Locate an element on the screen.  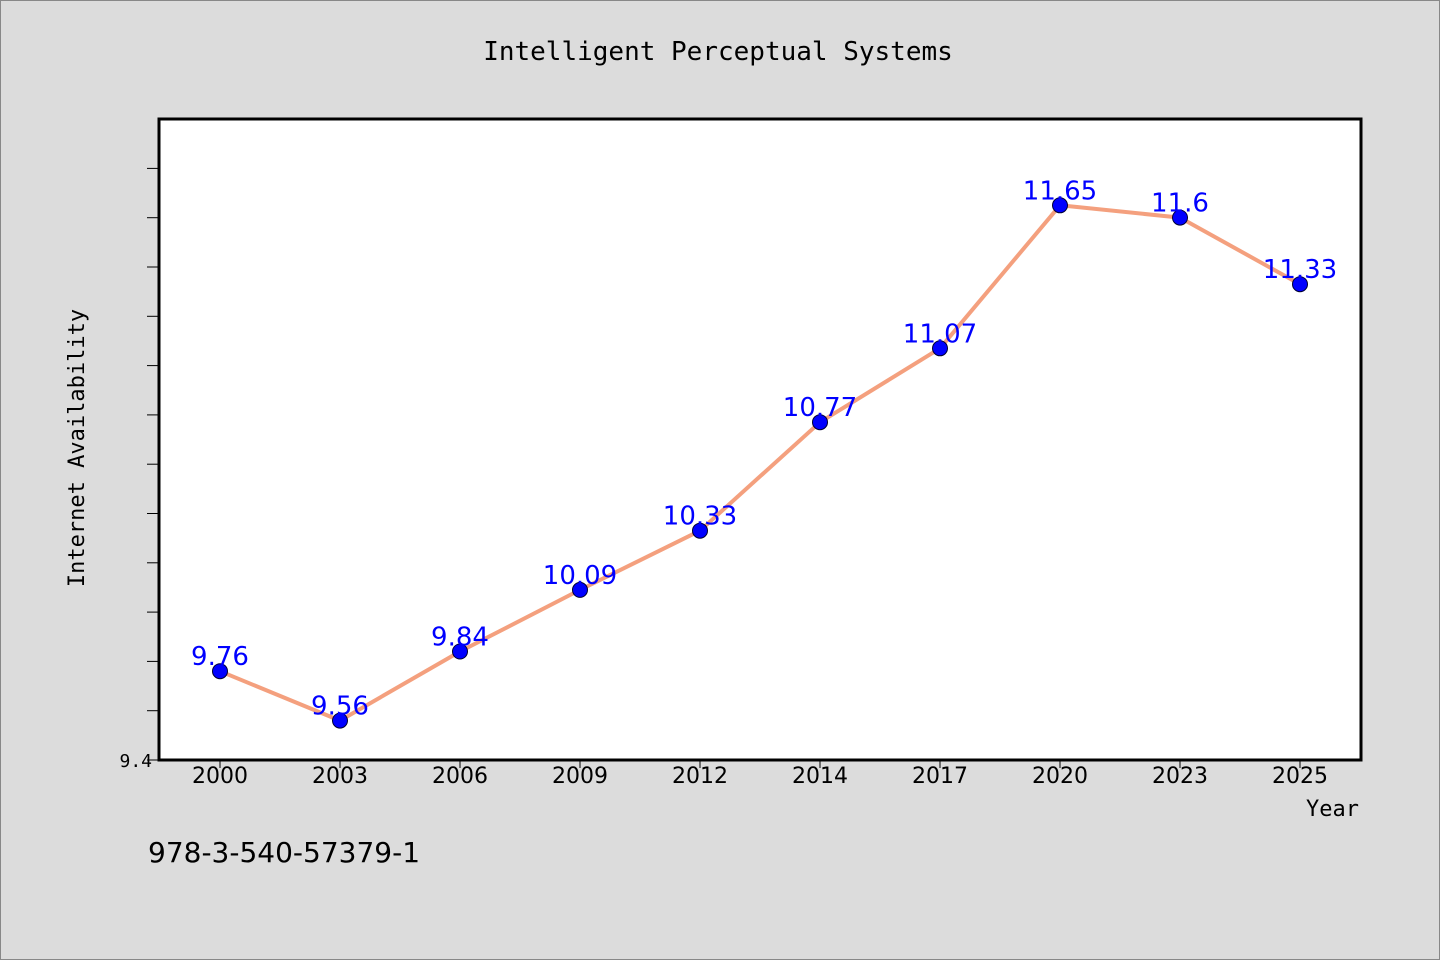
data-label: 11.65 is located at coordinates (1060, 191).